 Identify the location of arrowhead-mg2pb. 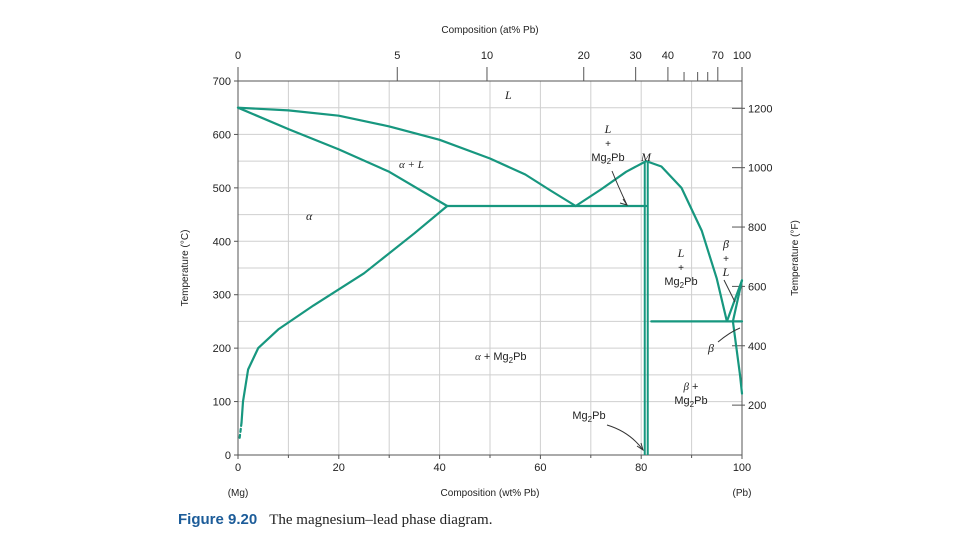
(640, 447).